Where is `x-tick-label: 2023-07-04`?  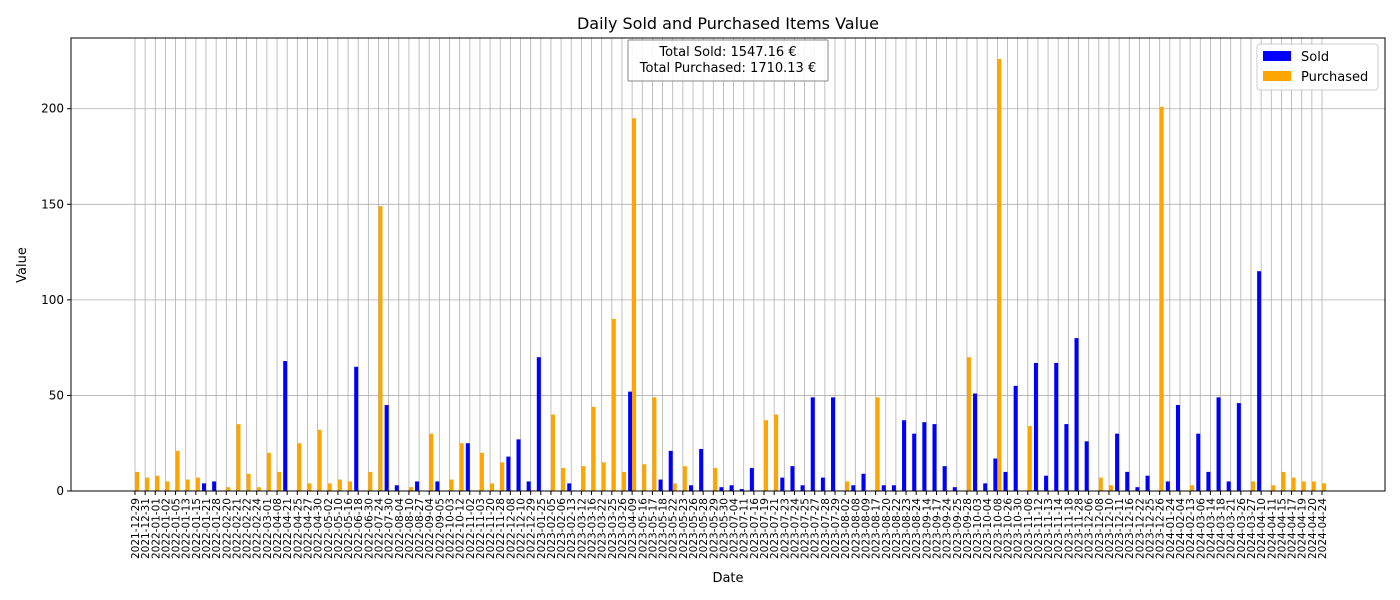
x-tick-label: 2023-07-04 is located at coordinates (735, 528).